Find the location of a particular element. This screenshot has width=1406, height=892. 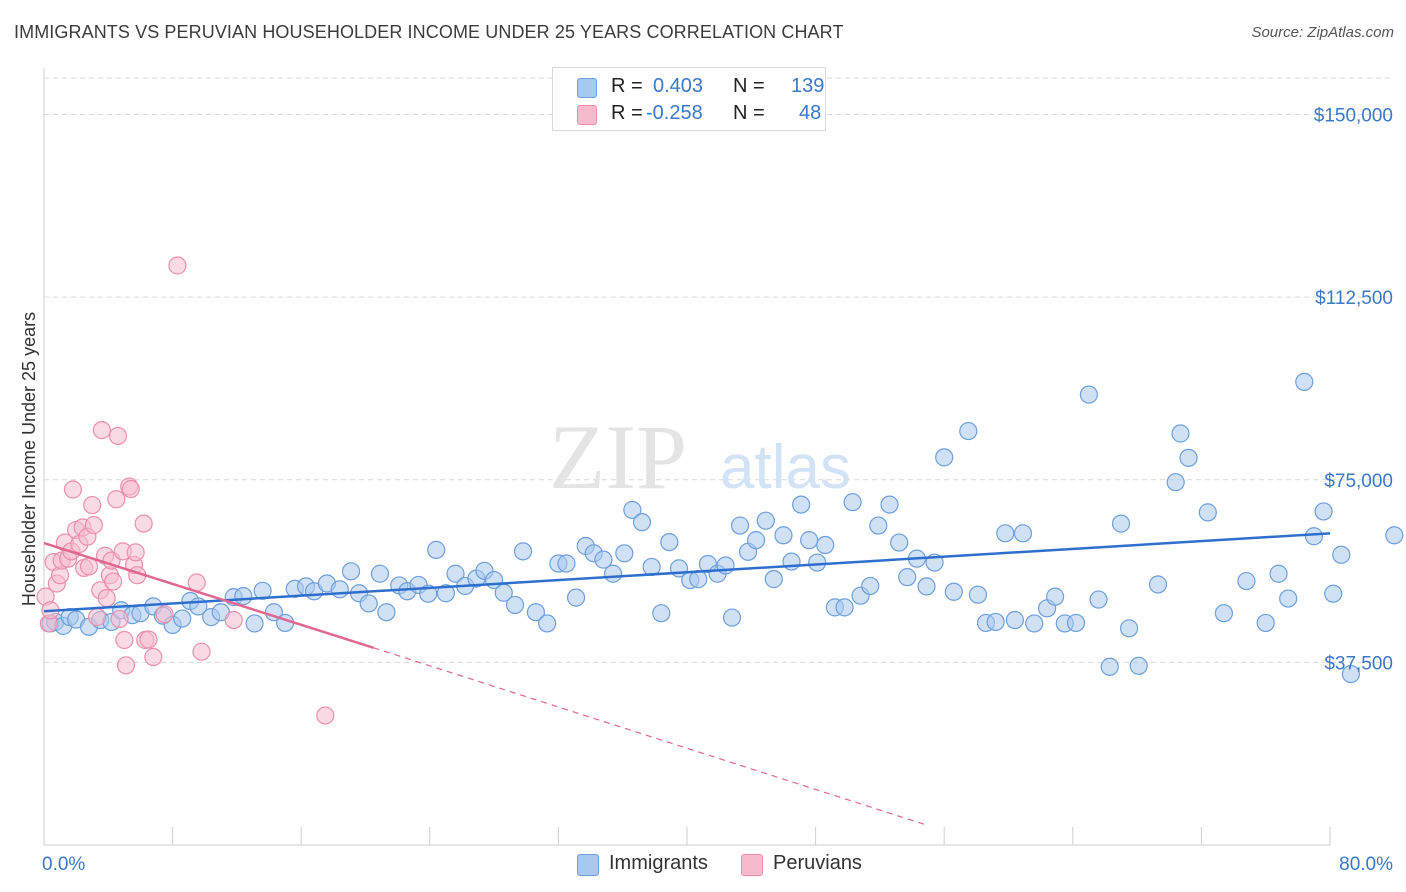

peruvians-trend-line is located at coordinates (208, 595).